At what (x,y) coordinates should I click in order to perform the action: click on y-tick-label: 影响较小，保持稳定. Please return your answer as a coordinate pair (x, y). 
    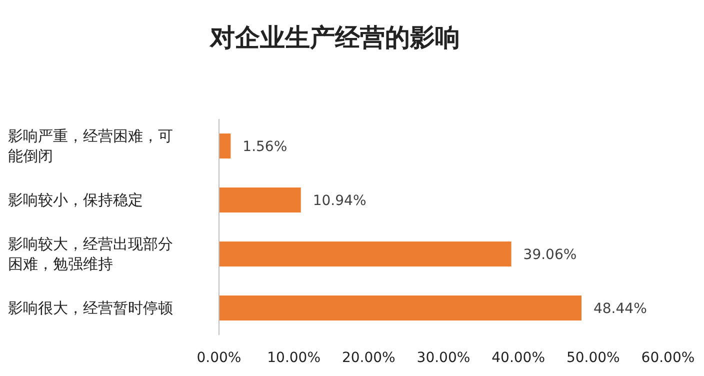
    Looking at the image, I should click on (75, 200).